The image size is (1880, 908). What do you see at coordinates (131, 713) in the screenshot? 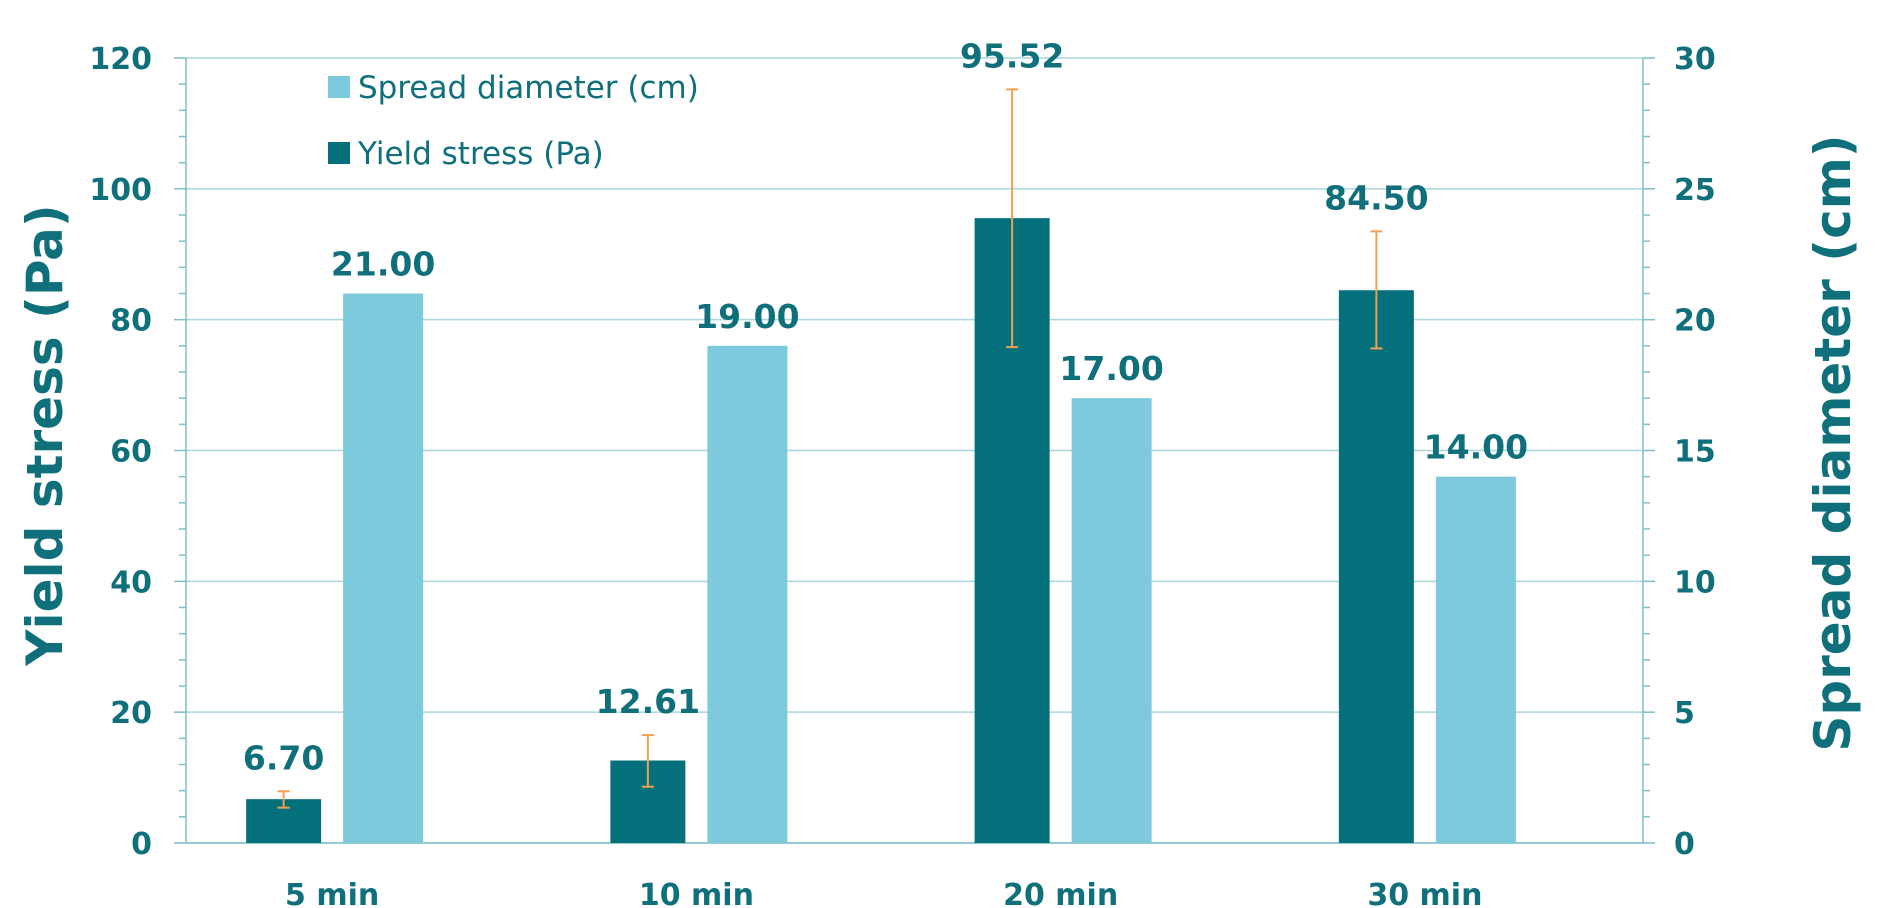
I see `y-tick-label: 20` at bounding box center [131, 713].